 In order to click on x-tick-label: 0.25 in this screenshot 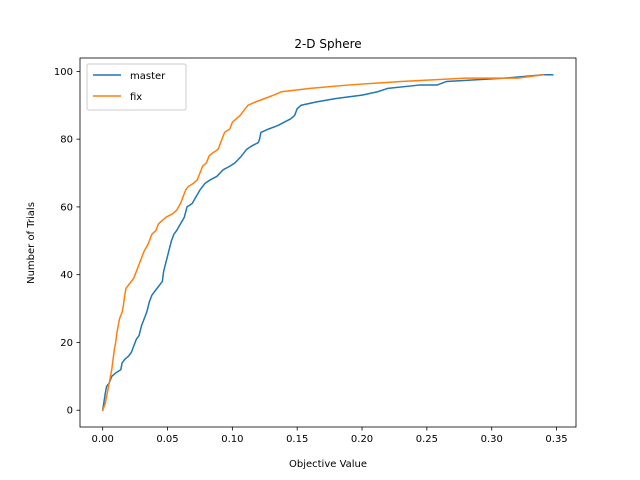, I will do `click(427, 439)`.